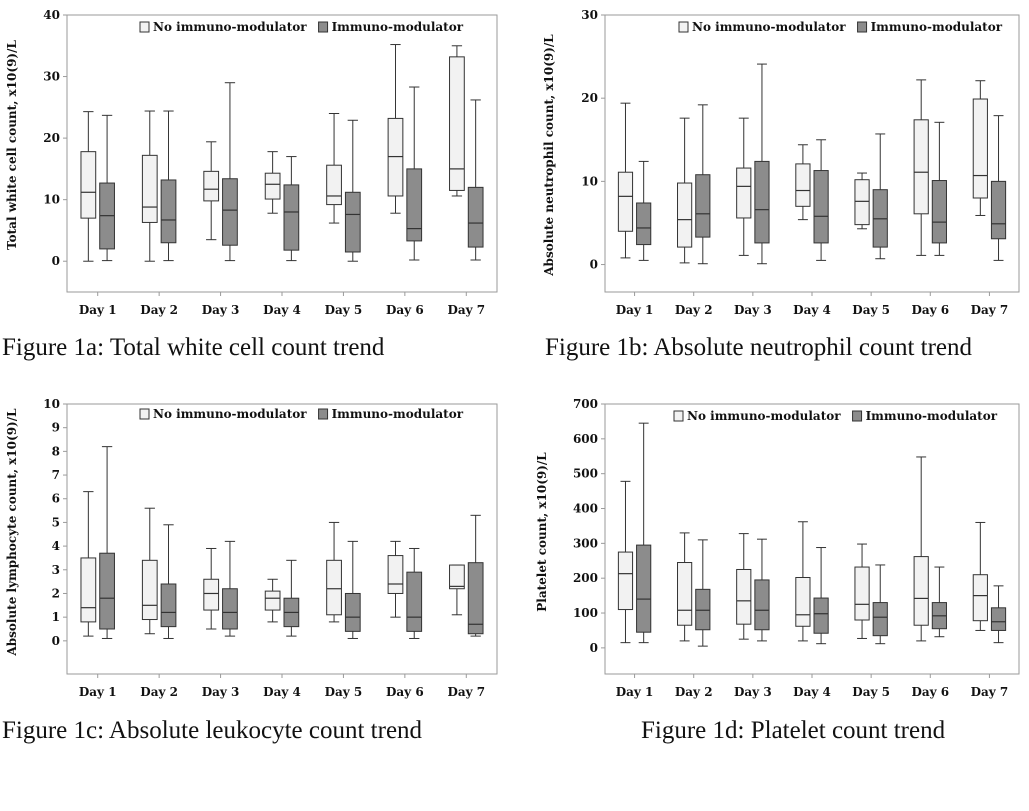 Image resolution: width=1029 pixels, height=811 pixels. I want to click on y-tick-label: 3, so click(56, 570).